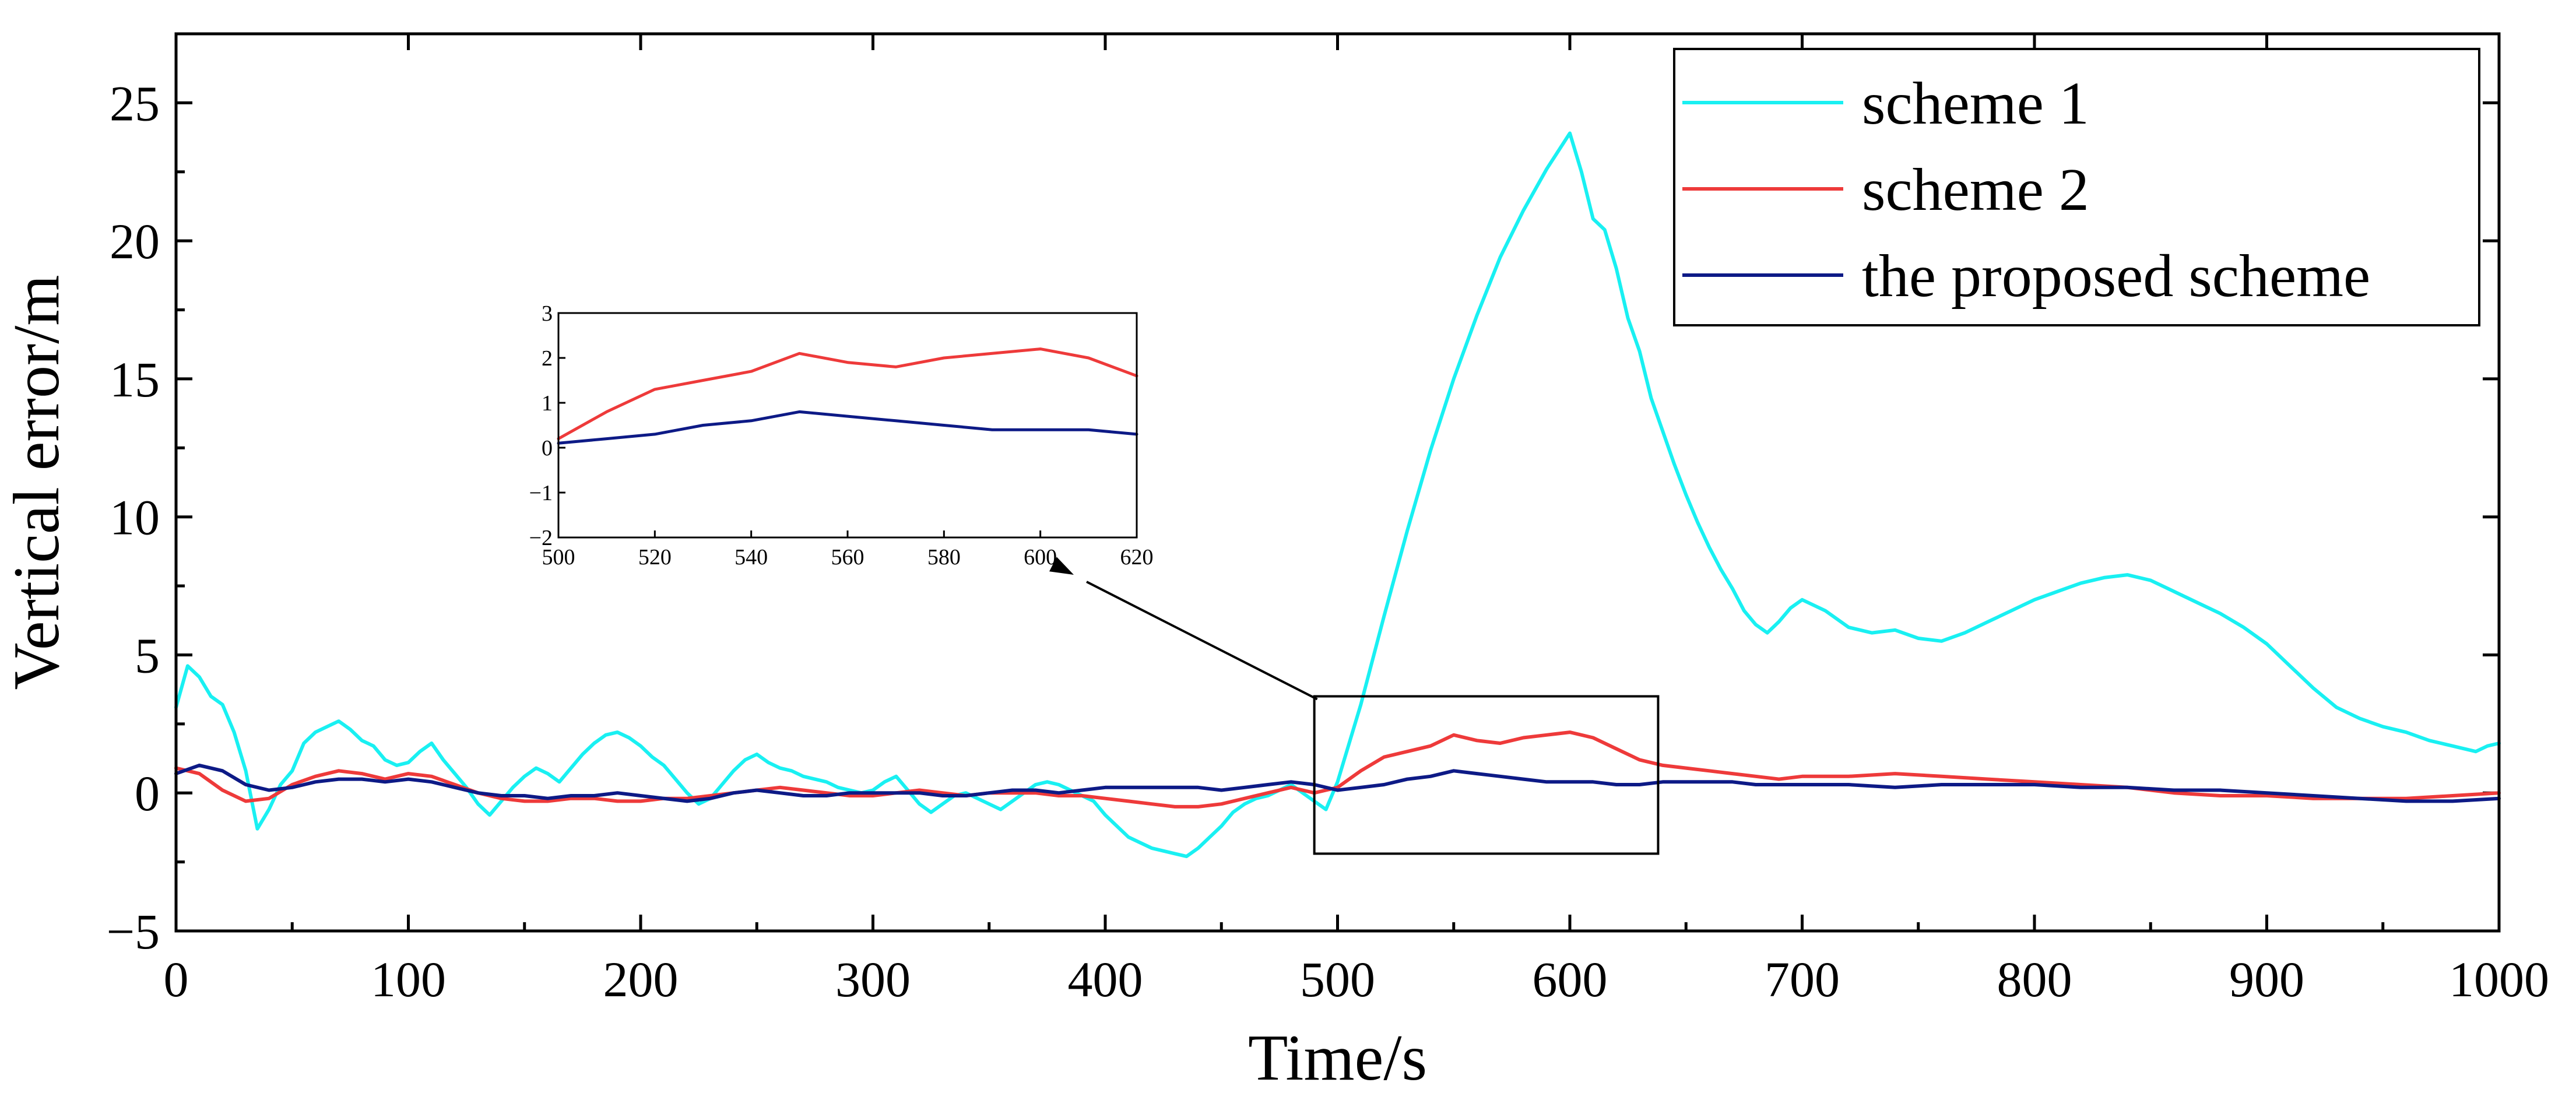  What do you see at coordinates (847, 557) in the screenshot?
I see `inset-x-tick-label: 560` at bounding box center [847, 557].